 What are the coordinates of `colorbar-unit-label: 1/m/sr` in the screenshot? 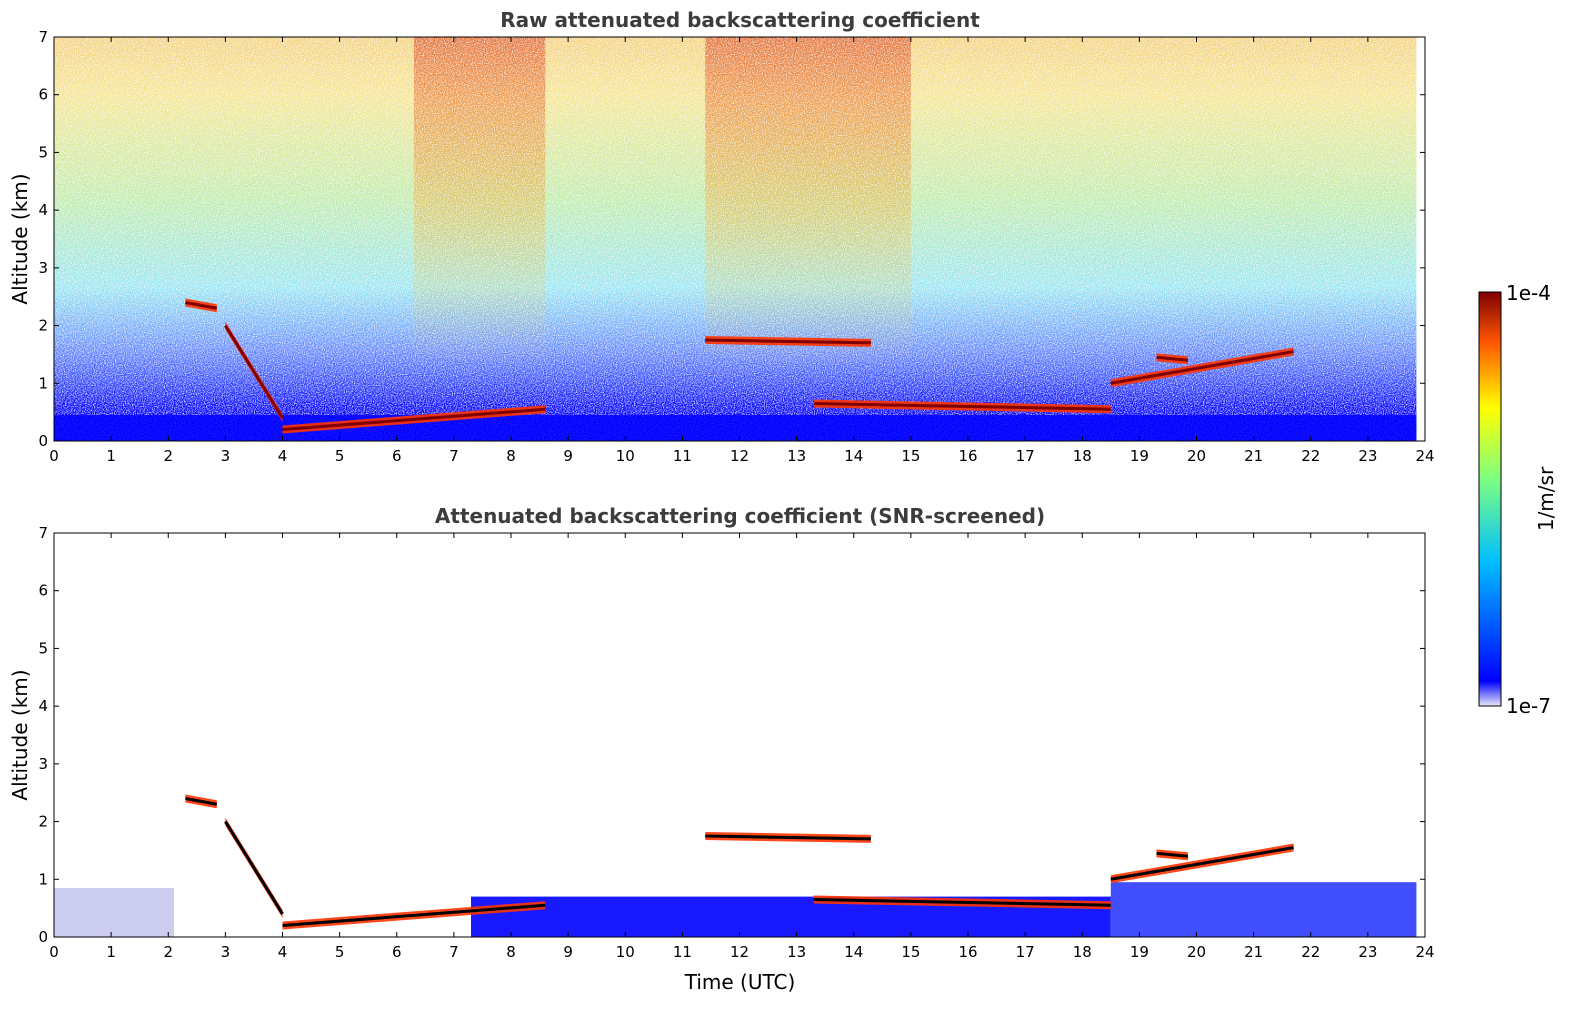 It's located at (1546, 498).